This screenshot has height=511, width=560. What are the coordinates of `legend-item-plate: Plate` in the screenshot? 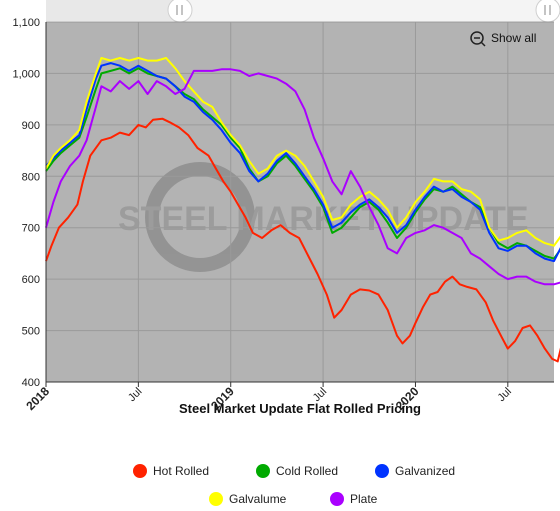 It's located at (354, 499).